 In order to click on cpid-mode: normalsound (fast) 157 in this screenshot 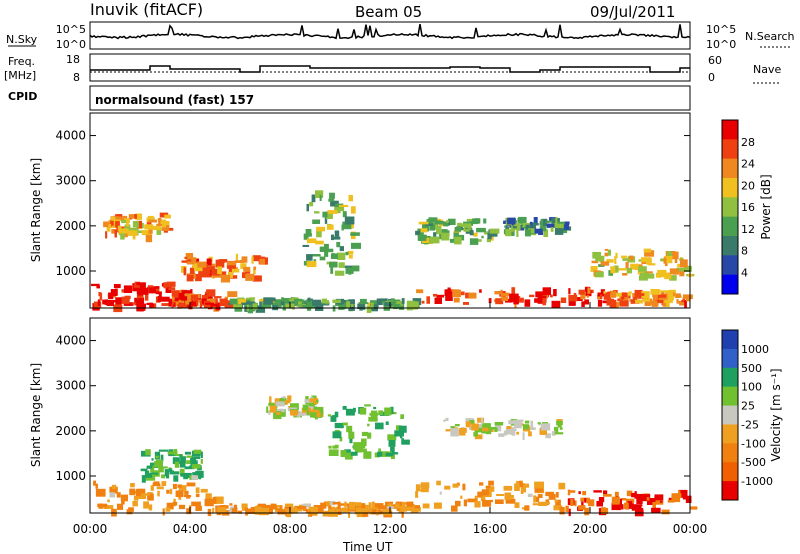, I will do `click(174, 100)`.